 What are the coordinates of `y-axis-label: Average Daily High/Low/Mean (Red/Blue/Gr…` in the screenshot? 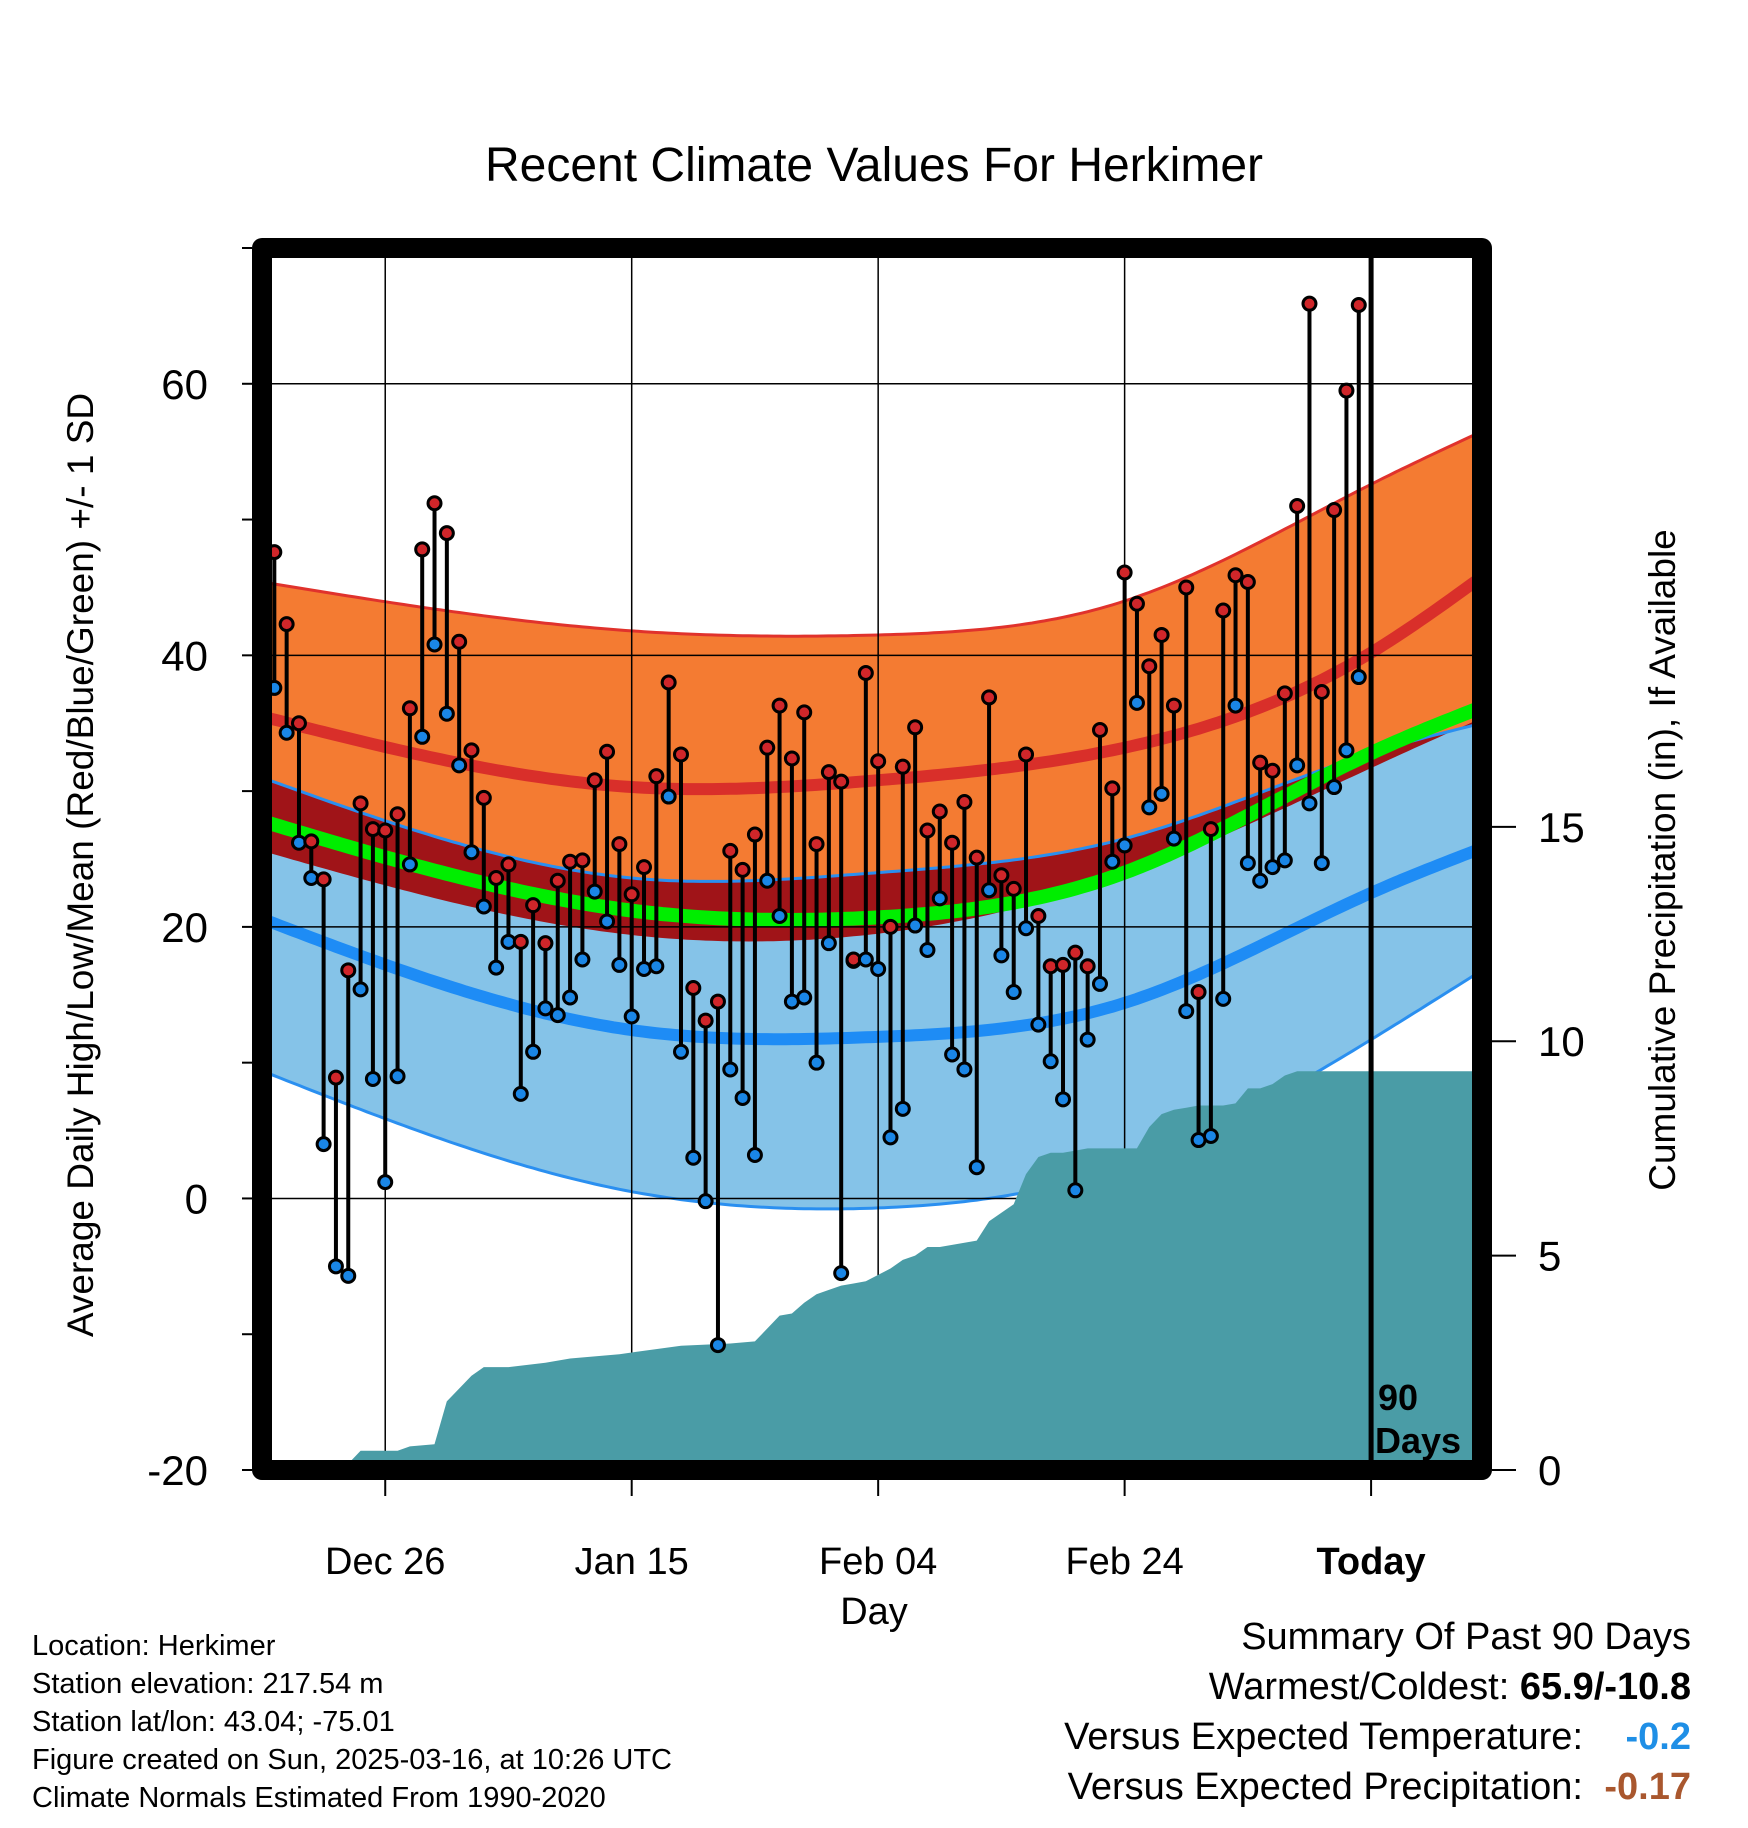 It's located at (80, 865).